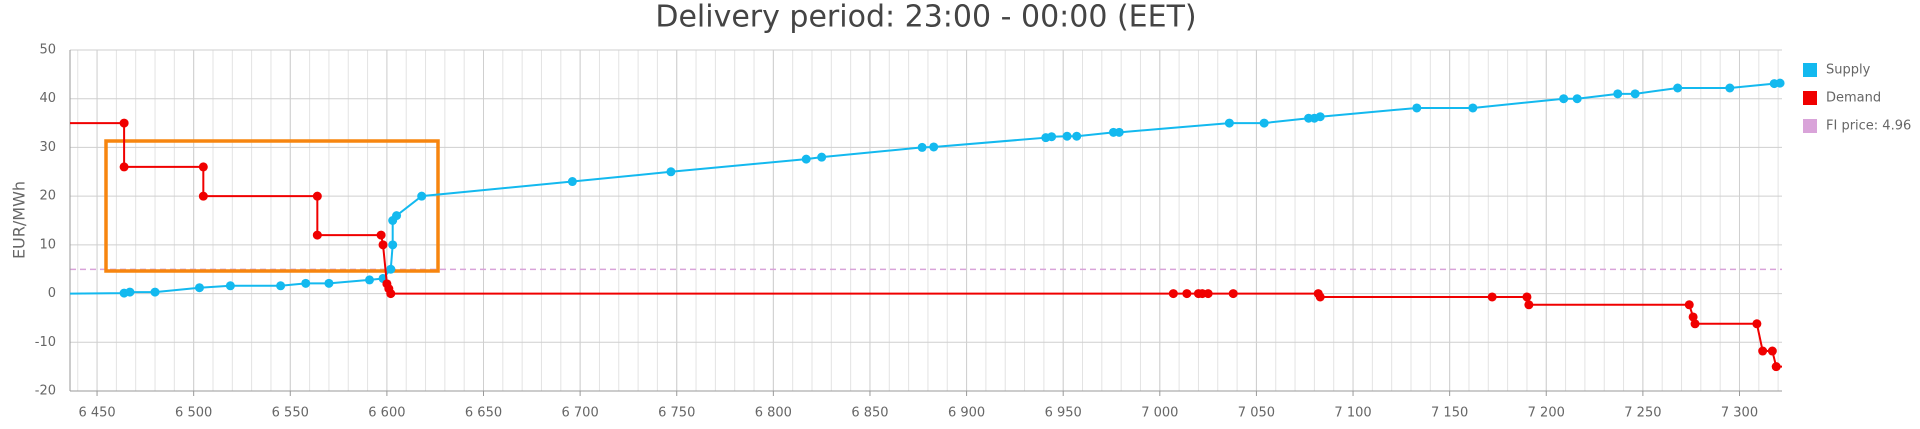 The height and width of the screenshot is (429, 1920). I want to click on y-tick-label: 40, so click(47, 98).